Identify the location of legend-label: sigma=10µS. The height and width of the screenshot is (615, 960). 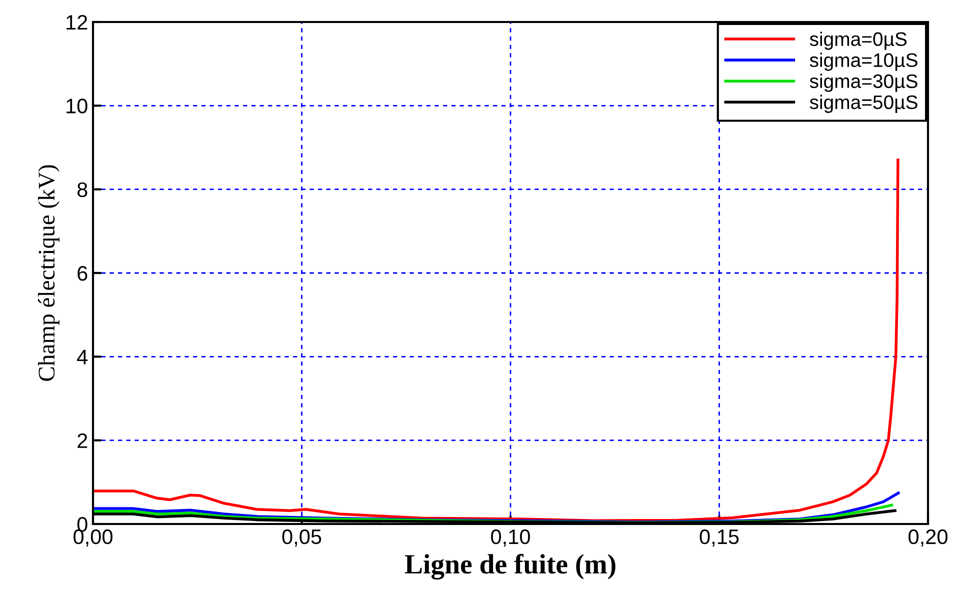
(864, 61).